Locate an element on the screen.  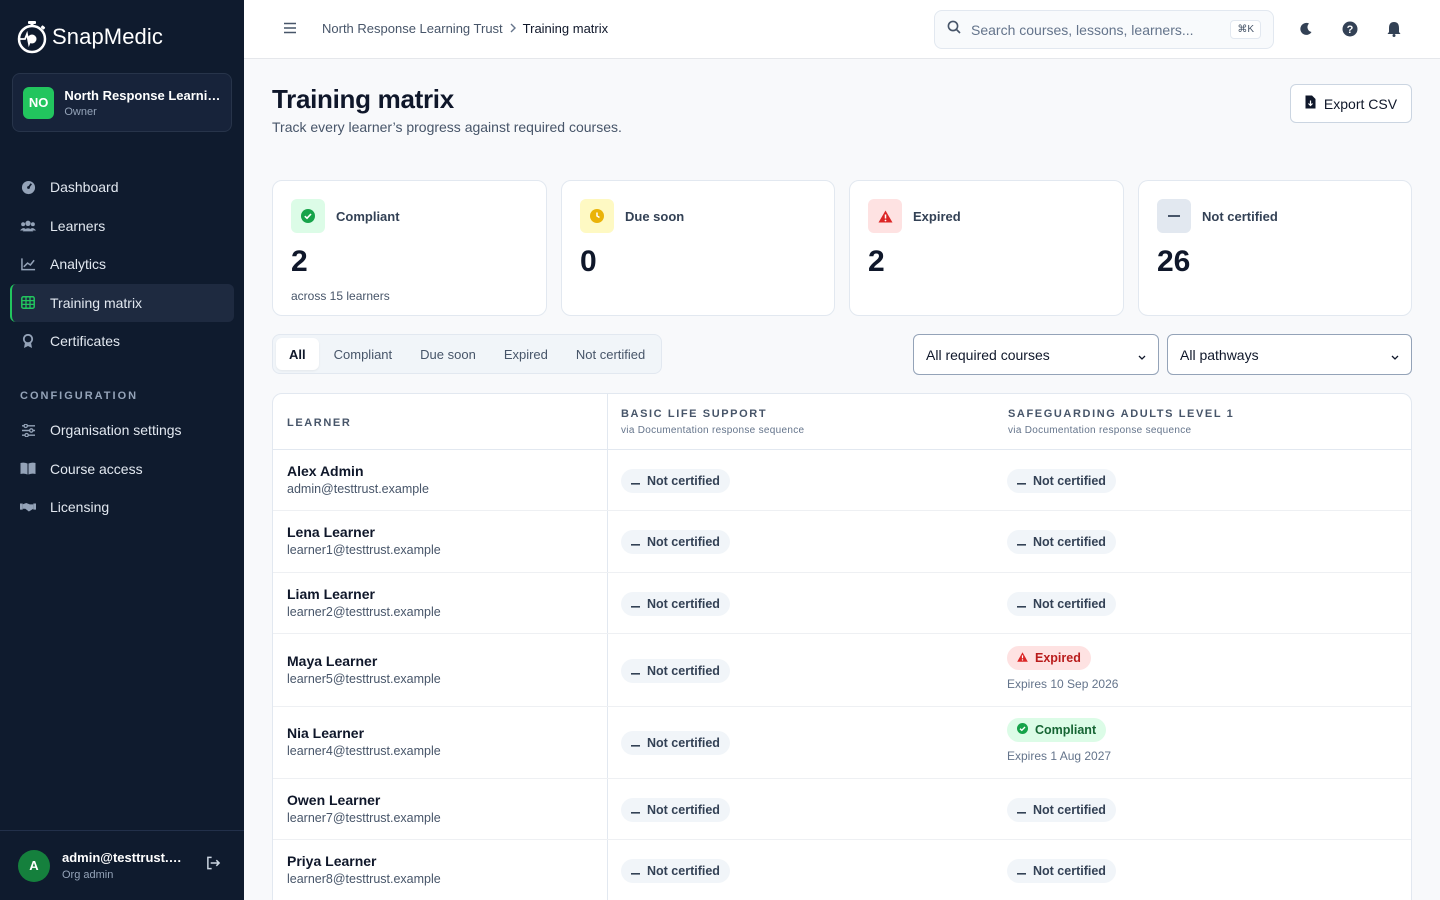
org-switcher: NO North Response Learning Trust Owner is located at coordinates (122, 102).